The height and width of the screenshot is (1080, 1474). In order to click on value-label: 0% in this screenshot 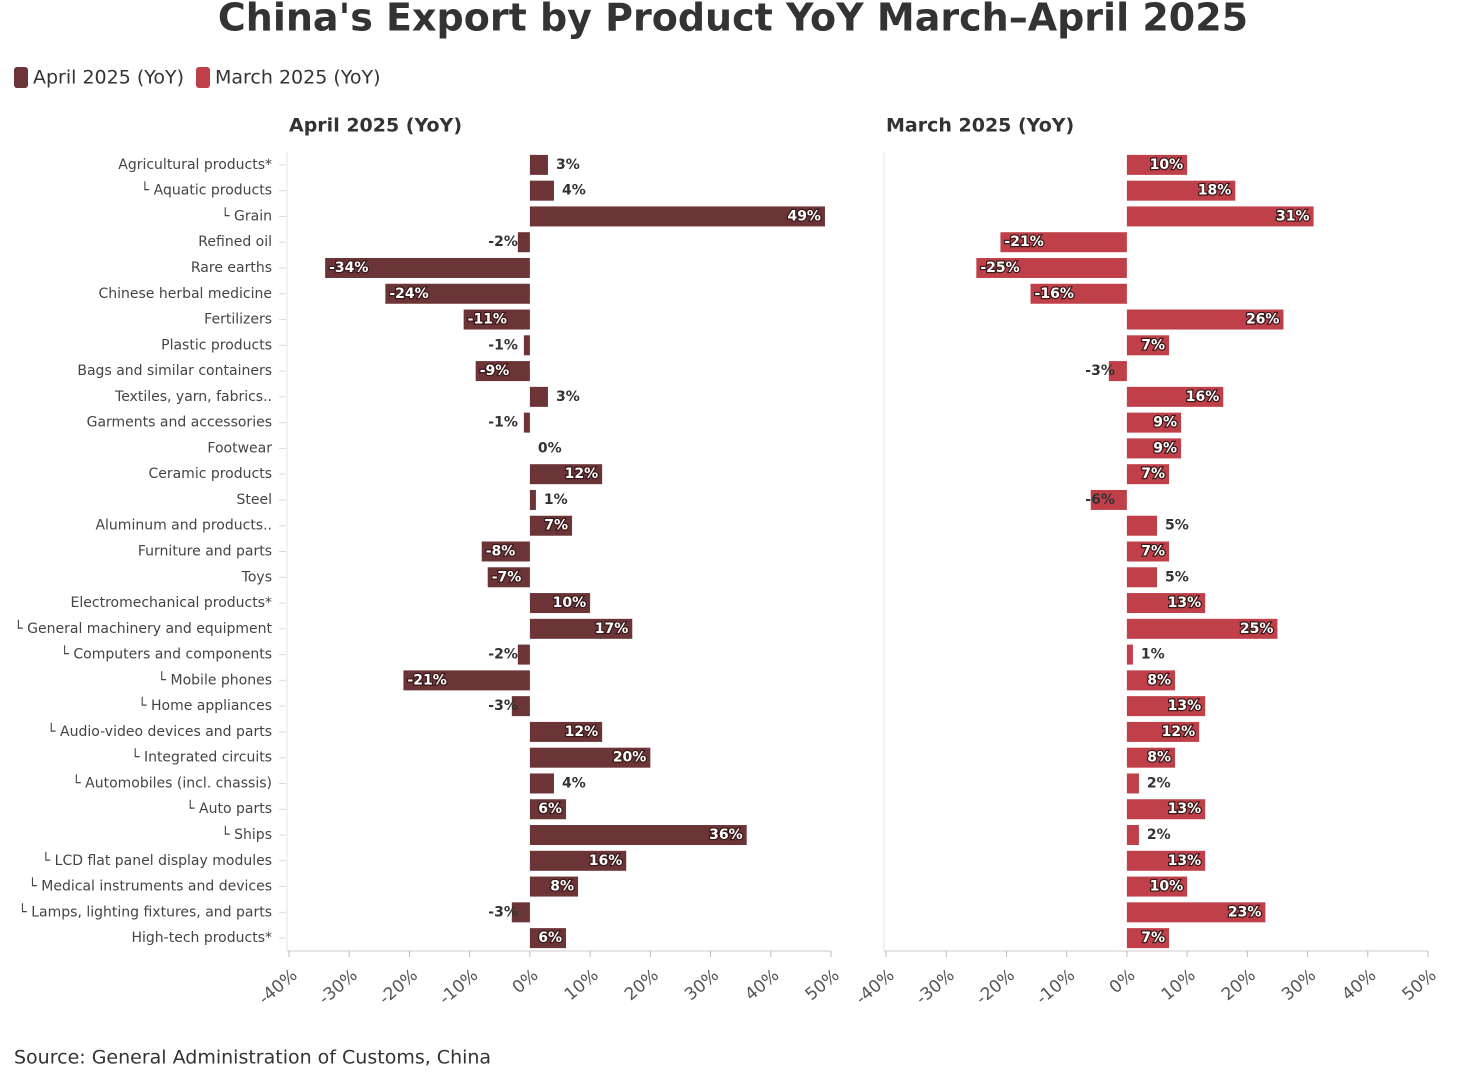, I will do `click(550, 448)`.